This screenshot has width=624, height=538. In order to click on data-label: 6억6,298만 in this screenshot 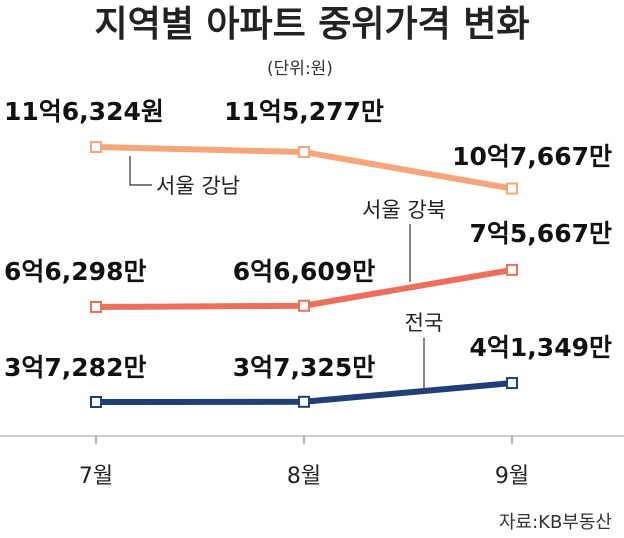, I will do `click(75, 271)`.